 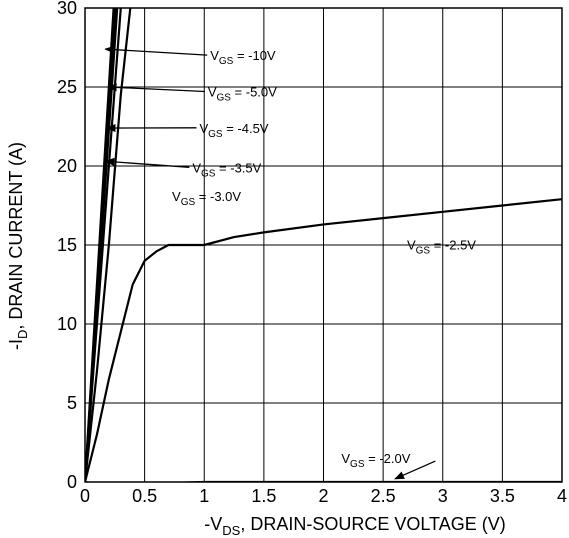 I want to click on x-tick-label: 0, so click(x=85, y=496).